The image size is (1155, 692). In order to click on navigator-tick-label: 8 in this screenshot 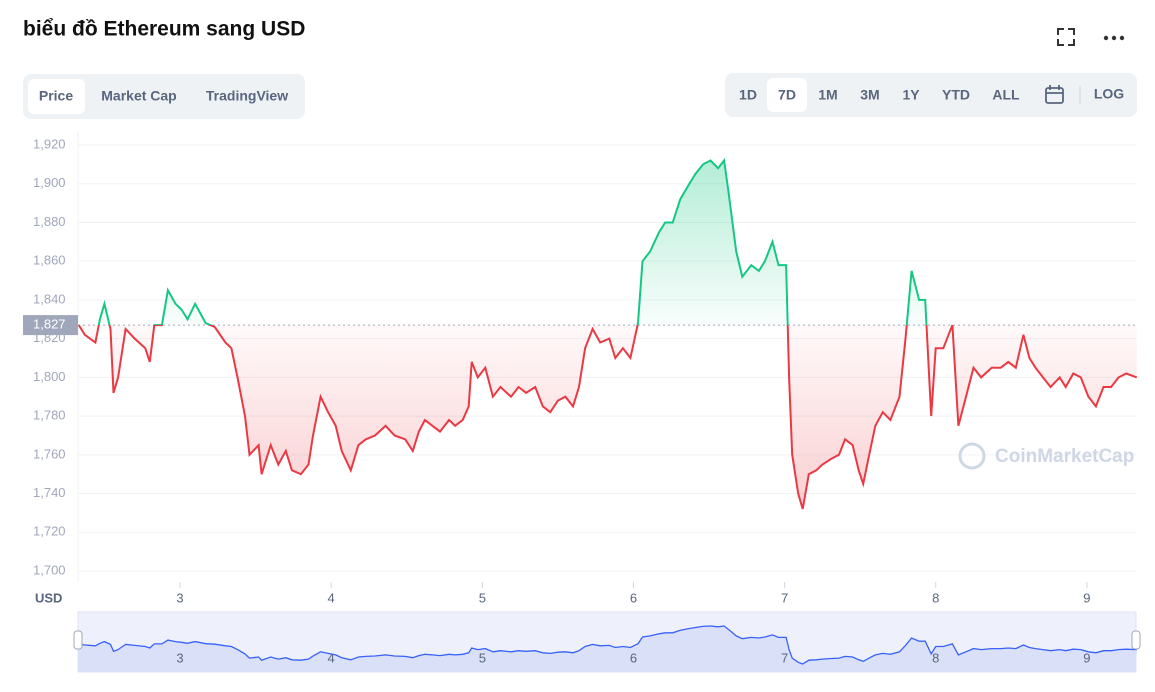, I will do `click(935, 657)`.